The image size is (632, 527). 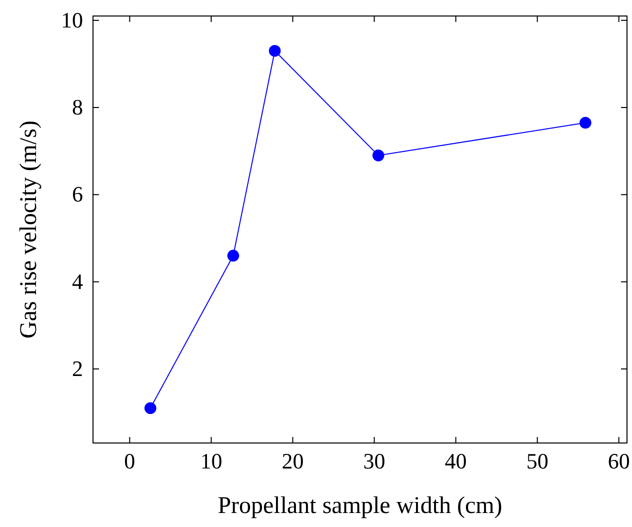 I want to click on y-tick-label: 10, so click(x=72, y=19).